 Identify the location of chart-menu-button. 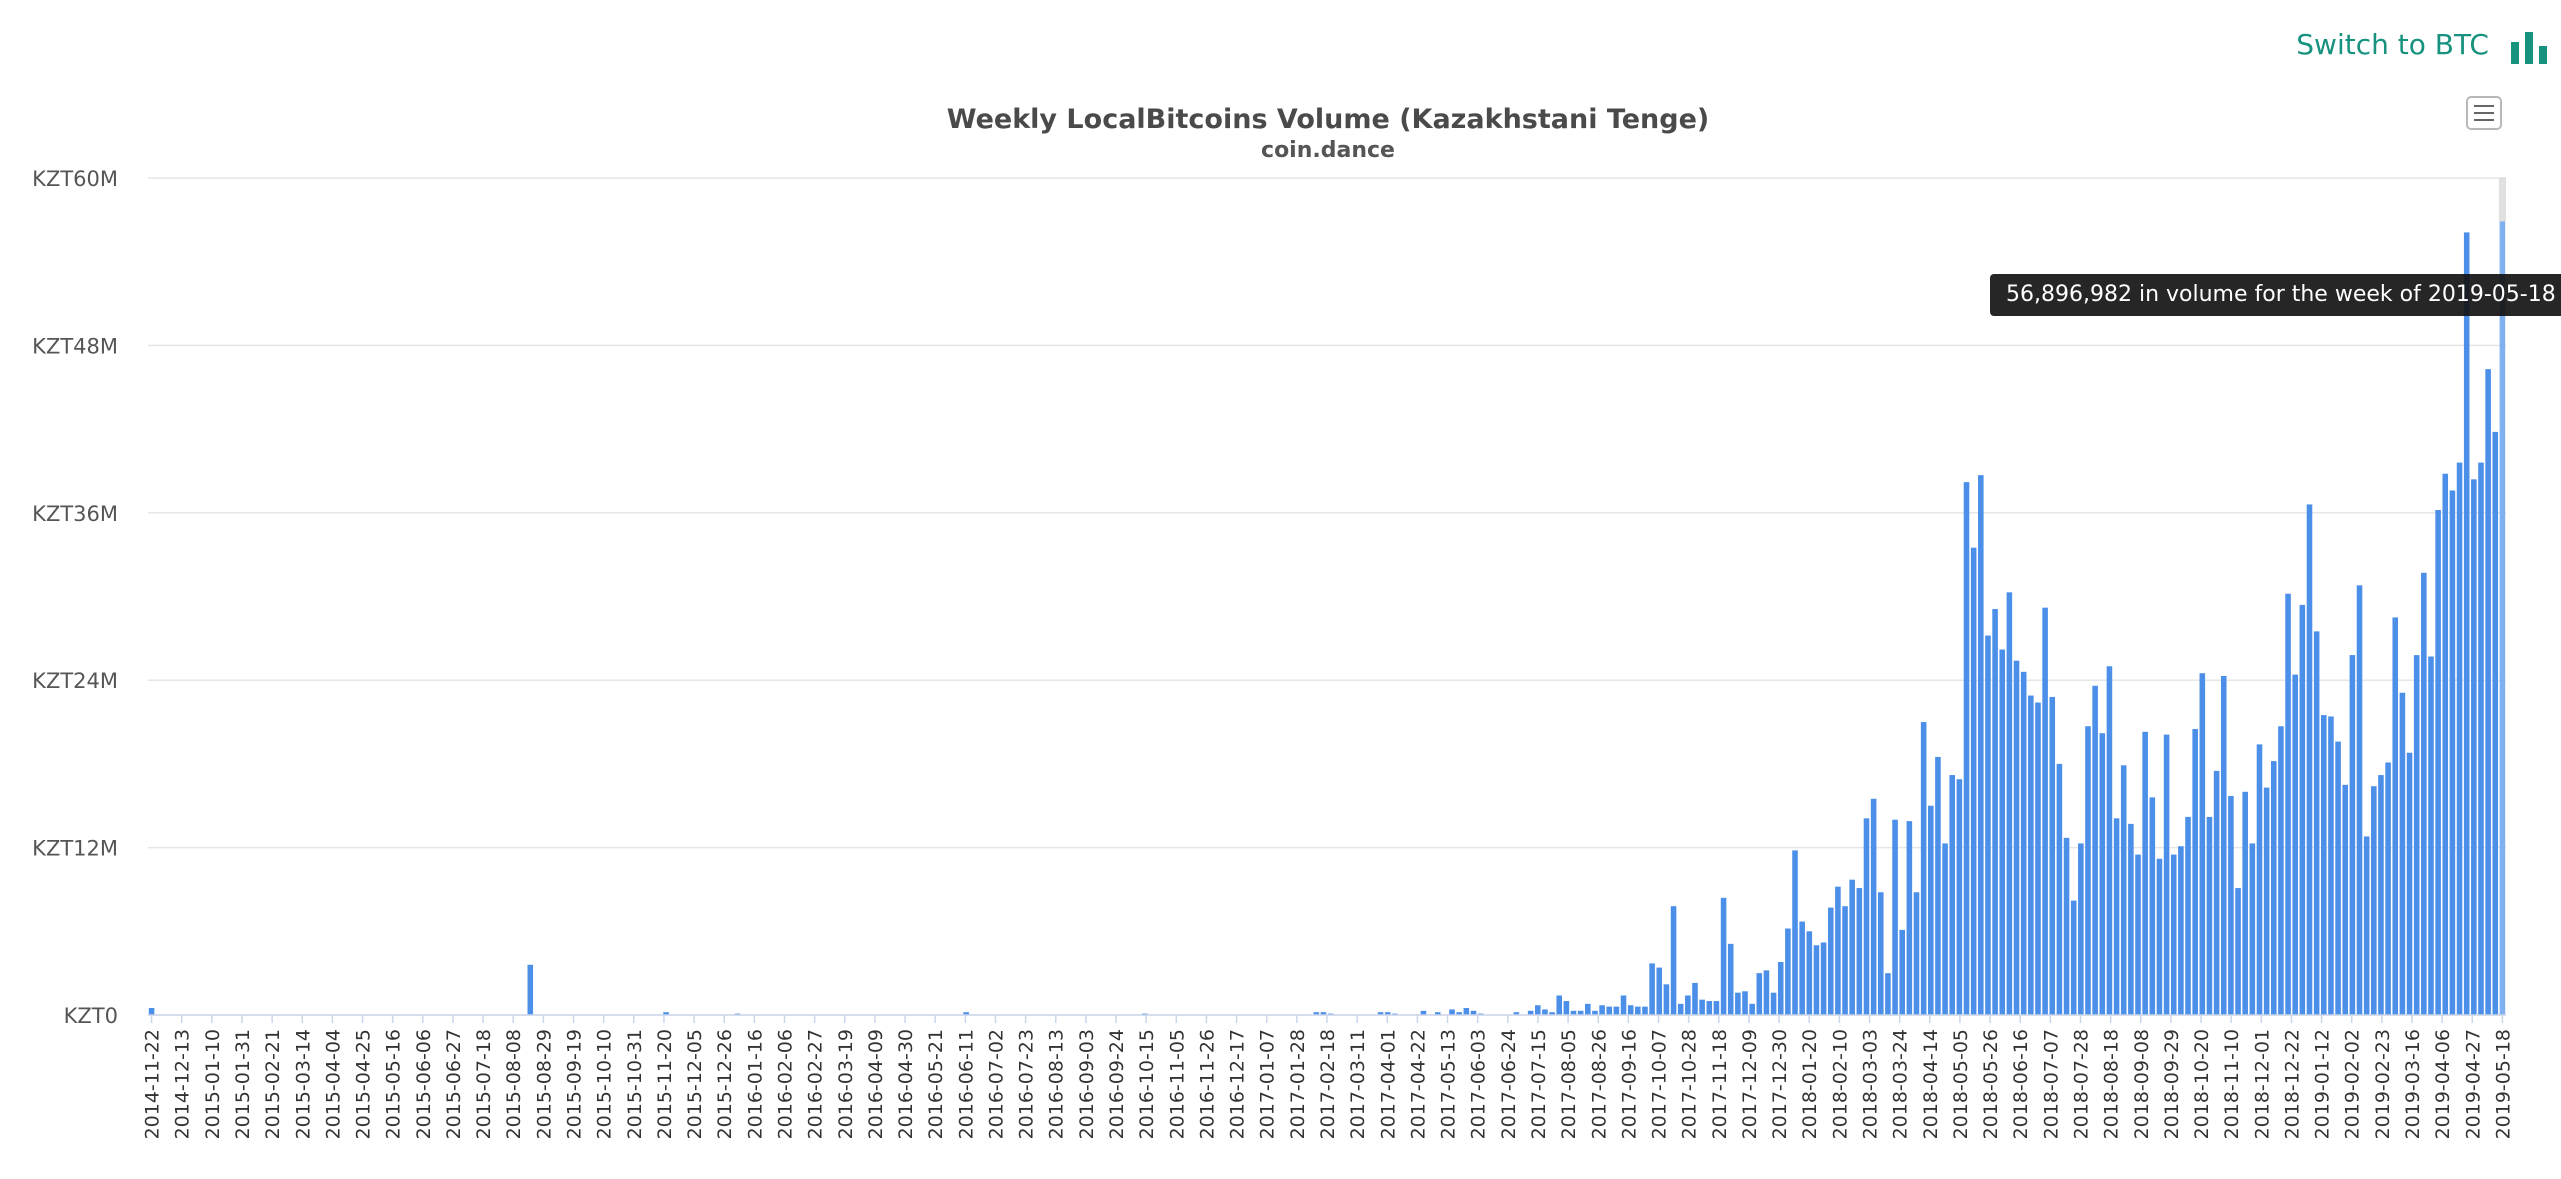
(2484, 113).